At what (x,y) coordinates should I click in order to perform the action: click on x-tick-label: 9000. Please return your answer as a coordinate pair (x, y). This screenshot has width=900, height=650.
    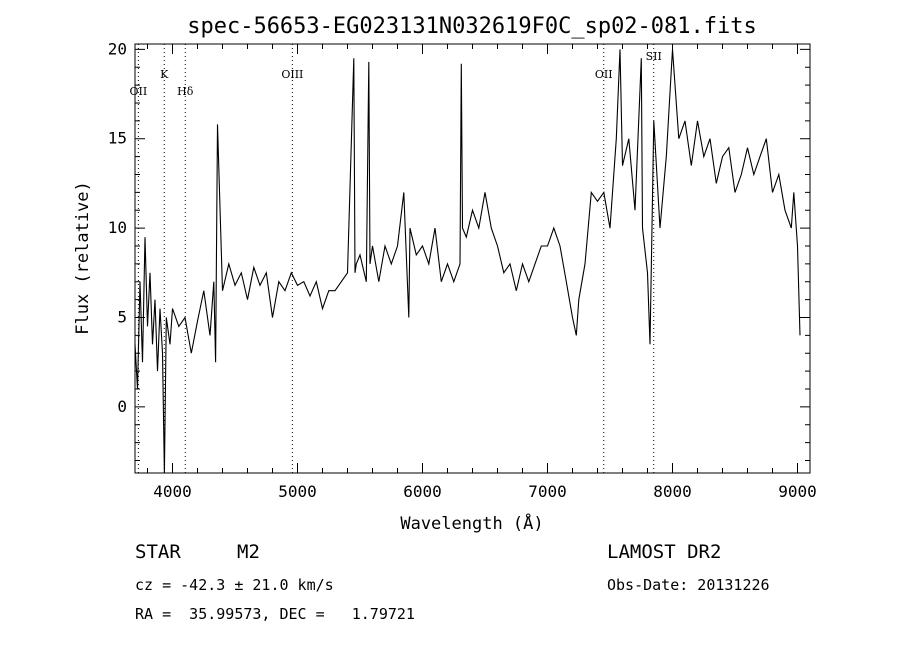
    Looking at the image, I should click on (797, 491).